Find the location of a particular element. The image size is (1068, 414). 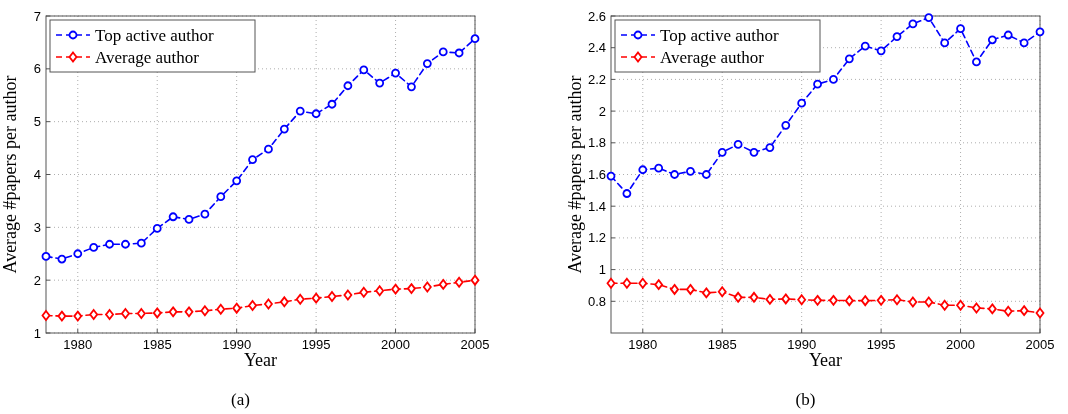

y-tick-label: 7 is located at coordinates (37, 16).